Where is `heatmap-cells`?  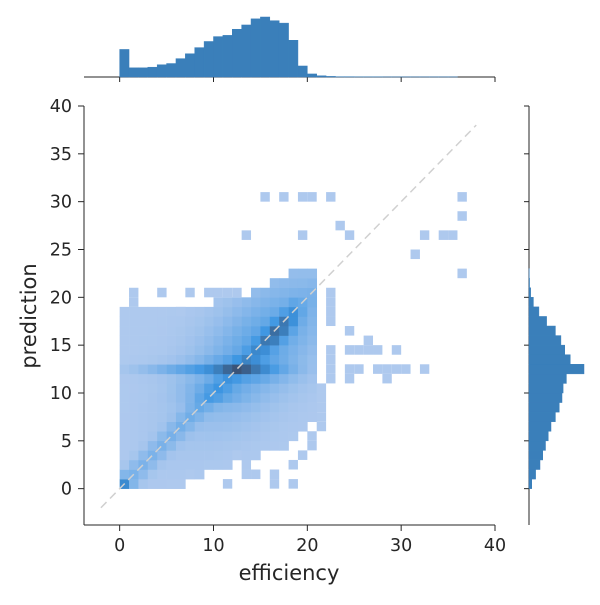
heatmap-cells is located at coordinates (218, 379).